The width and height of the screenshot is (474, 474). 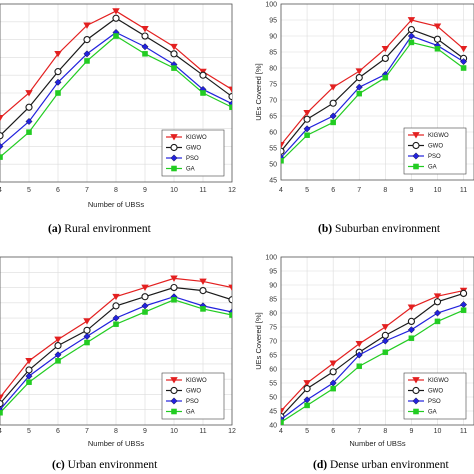 What do you see at coordinates (116, 190) in the screenshot?
I see `x-tick-label: 8` at bounding box center [116, 190].